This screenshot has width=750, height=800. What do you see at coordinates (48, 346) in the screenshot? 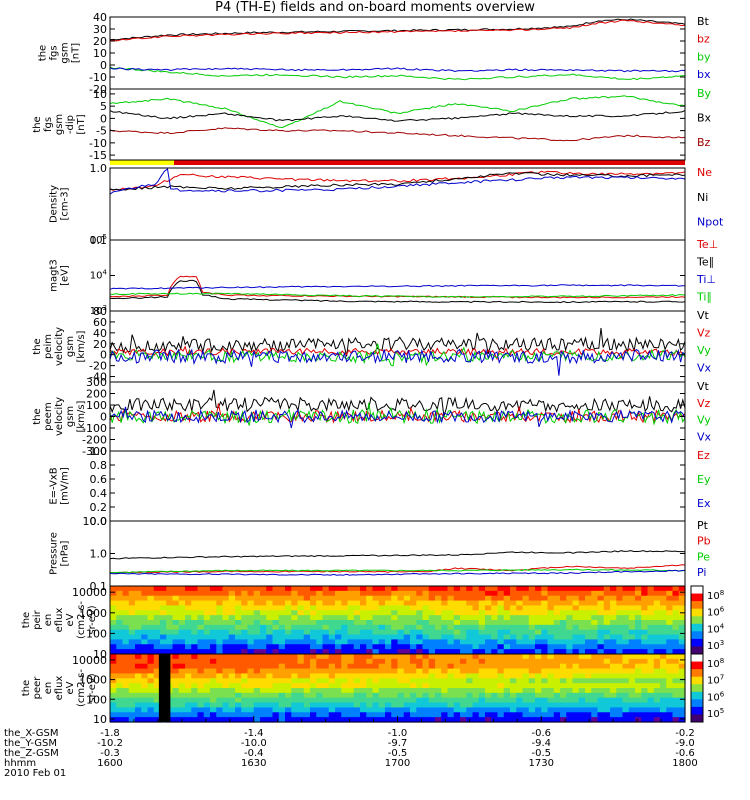
I see `y-axis-label: peim` at bounding box center [48, 346].